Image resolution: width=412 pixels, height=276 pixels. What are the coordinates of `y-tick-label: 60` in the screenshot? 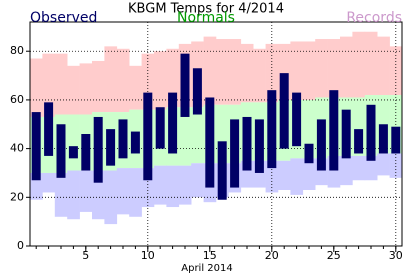 It's located at (17, 99).